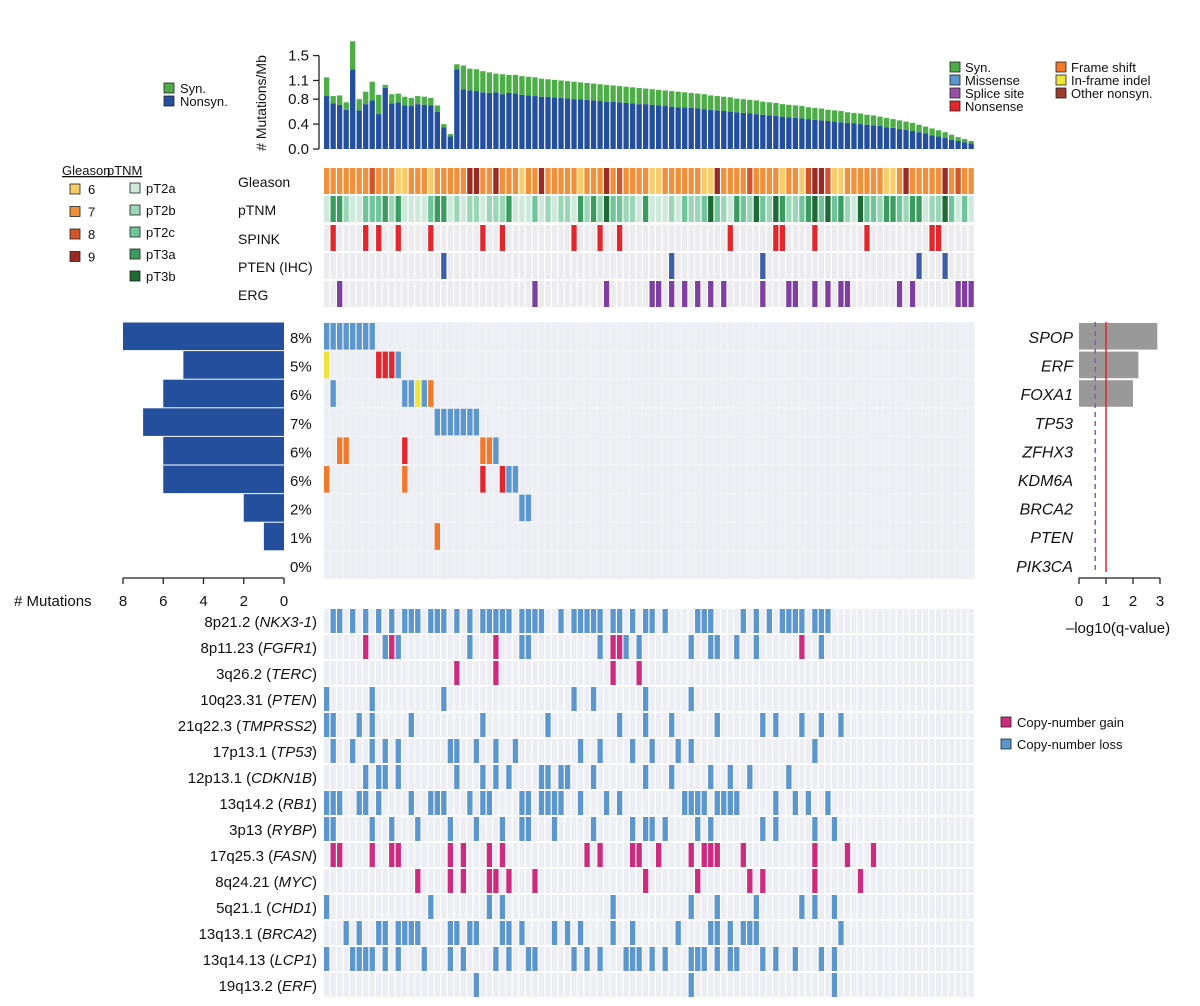  What do you see at coordinates (509, 83) in the screenshot?
I see `syn-bar` at bounding box center [509, 83].